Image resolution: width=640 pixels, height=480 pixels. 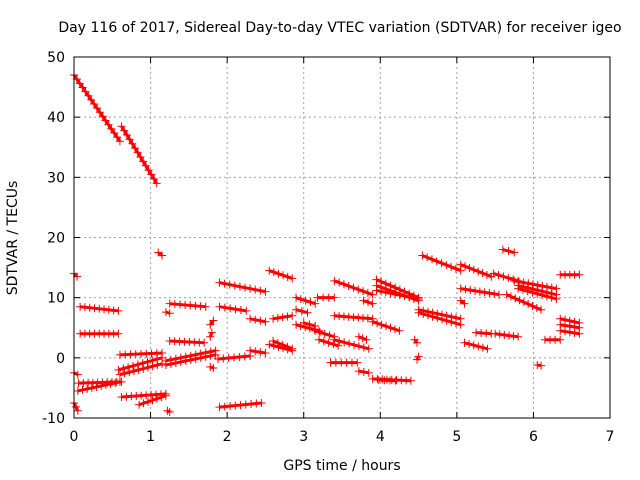 I want to click on x-tick-label: 7, so click(x=610, y=437).